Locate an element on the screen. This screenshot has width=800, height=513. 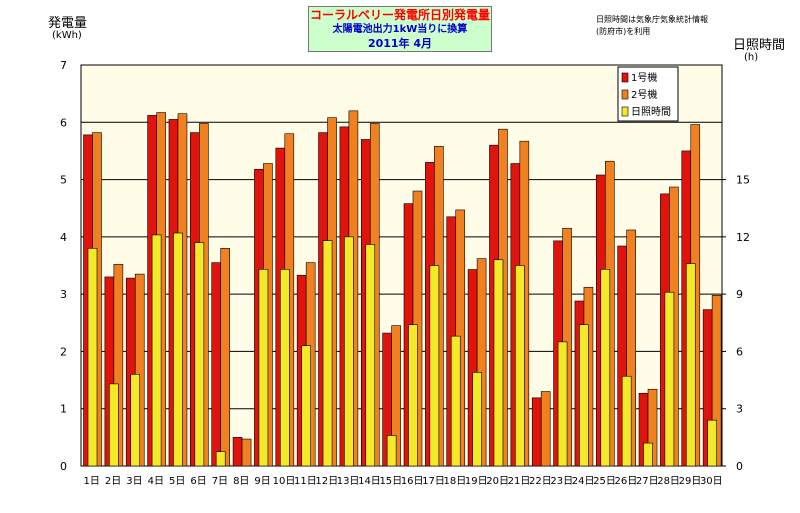
y-left-tick-label: 0 is located at coordinates (63, 466).